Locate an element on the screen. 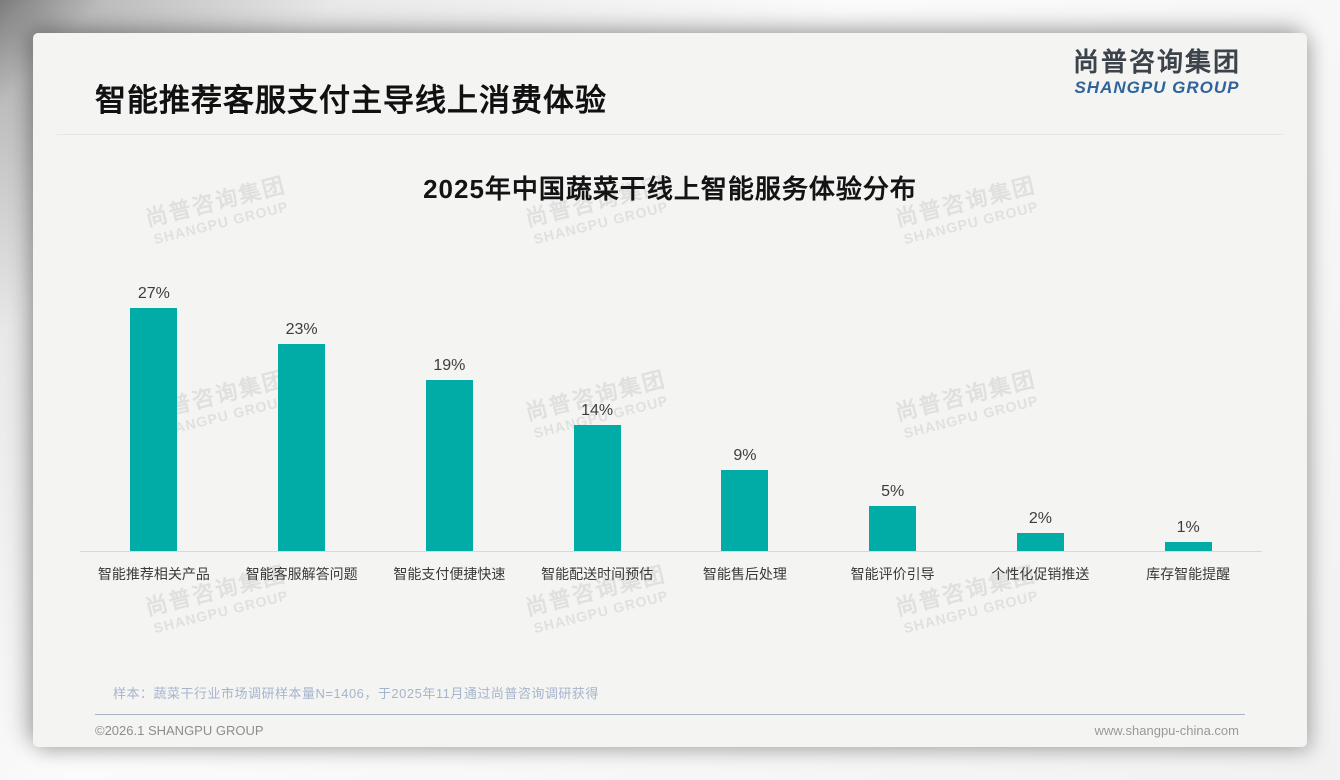 The width and height of the screenshot is (1340, 780). bar-value-label: 9% is located at coordinates (745, 455).